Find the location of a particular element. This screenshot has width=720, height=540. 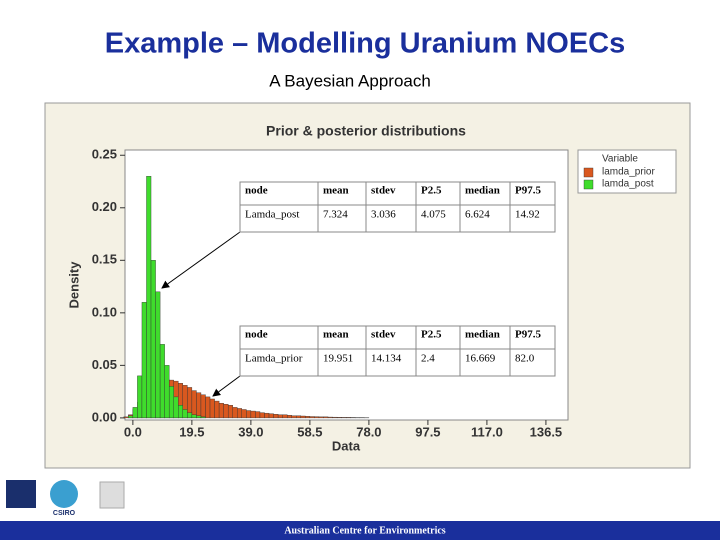

x-tick-label: 39.0 is located at coordinates (250, 431).